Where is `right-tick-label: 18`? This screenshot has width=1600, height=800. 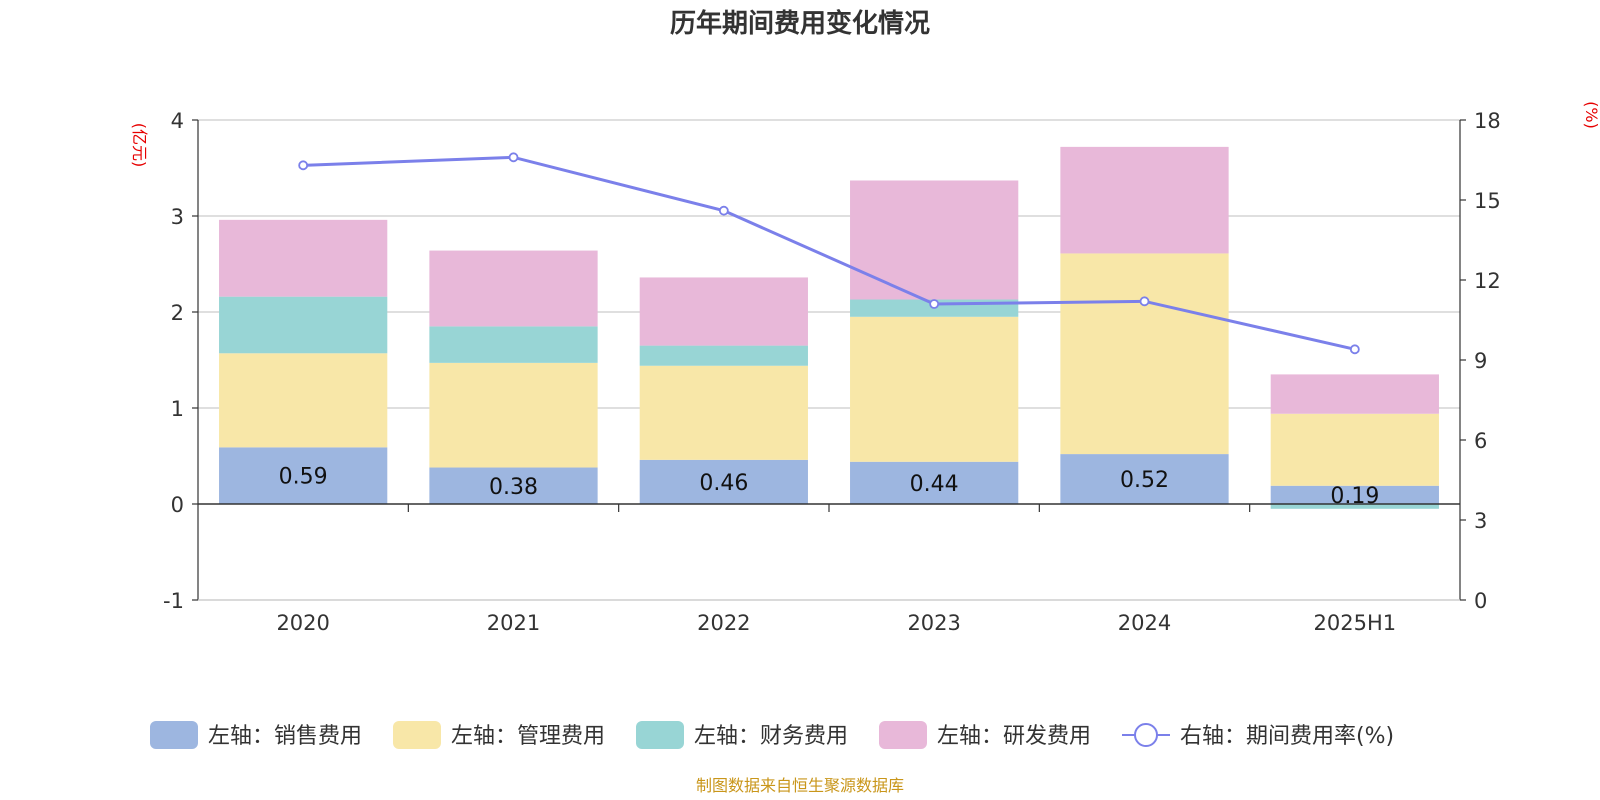
right-tick-label: 18 is located at coordinates (1487, 121).